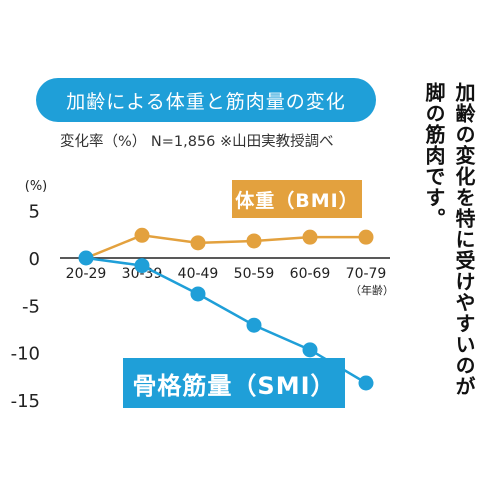 The height and width of the screenshot is (490, 490). Describe the element at coordinates (372, 290) in the screenshot. I see `x-axis-label: （年齢）` at that location.